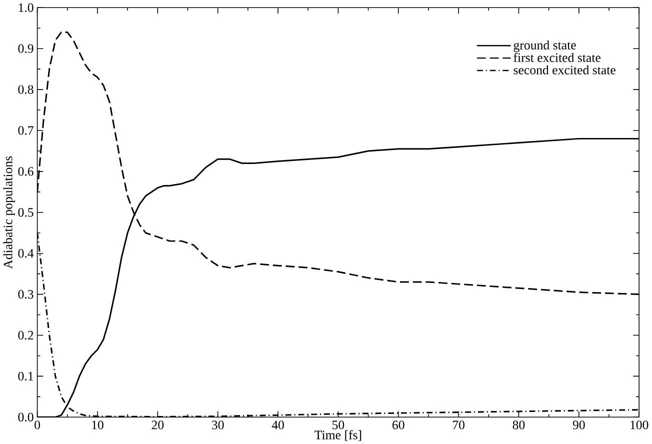 The width and height of the screenshot is (652, 444). Describe the element at coordinates (565, 69) in the screenshot. I see `legend-label: second excited state` at that location.